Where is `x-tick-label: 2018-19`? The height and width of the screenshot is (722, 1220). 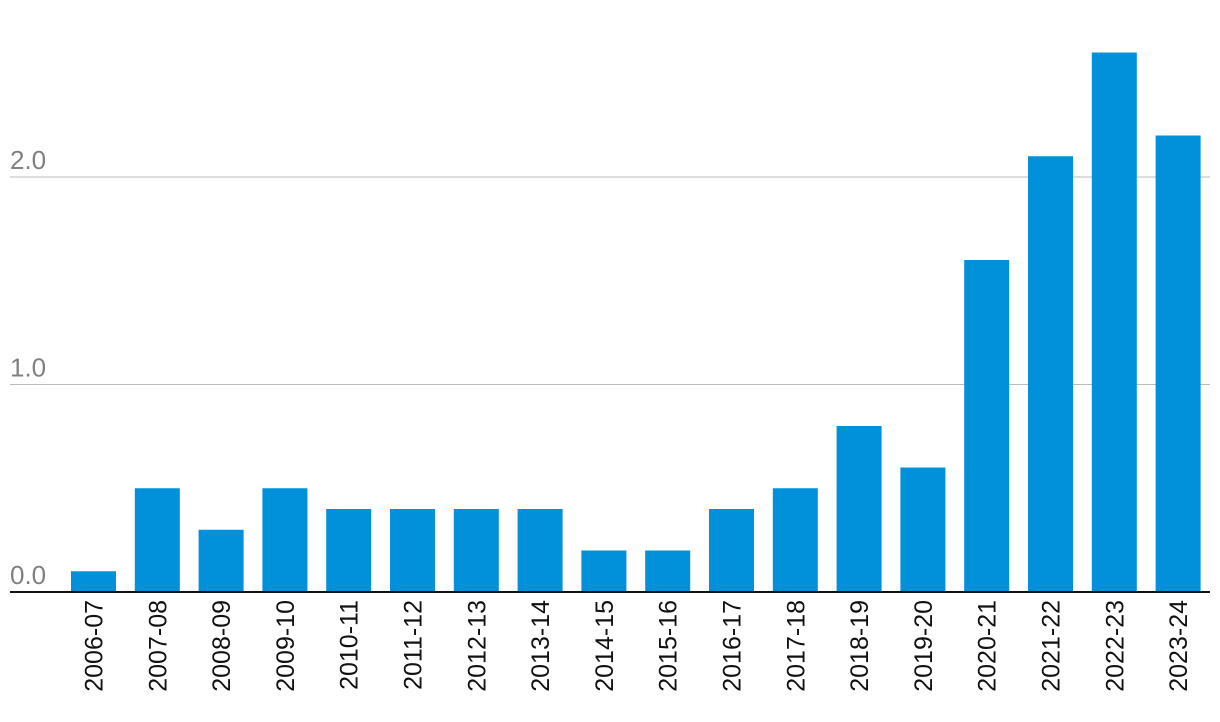 x-tick-label: 2018-19 is located at coordinates (860, 646).